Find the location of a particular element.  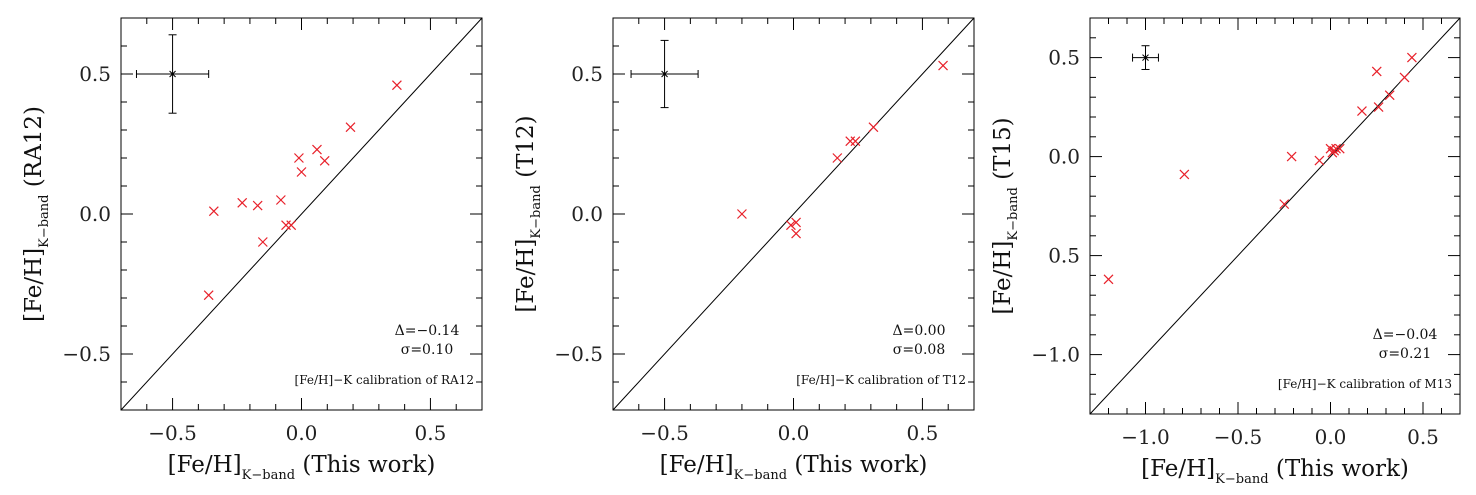

calibration-text: [Fe/H]−K calibration of T12 is located at coordinates (881, 380).